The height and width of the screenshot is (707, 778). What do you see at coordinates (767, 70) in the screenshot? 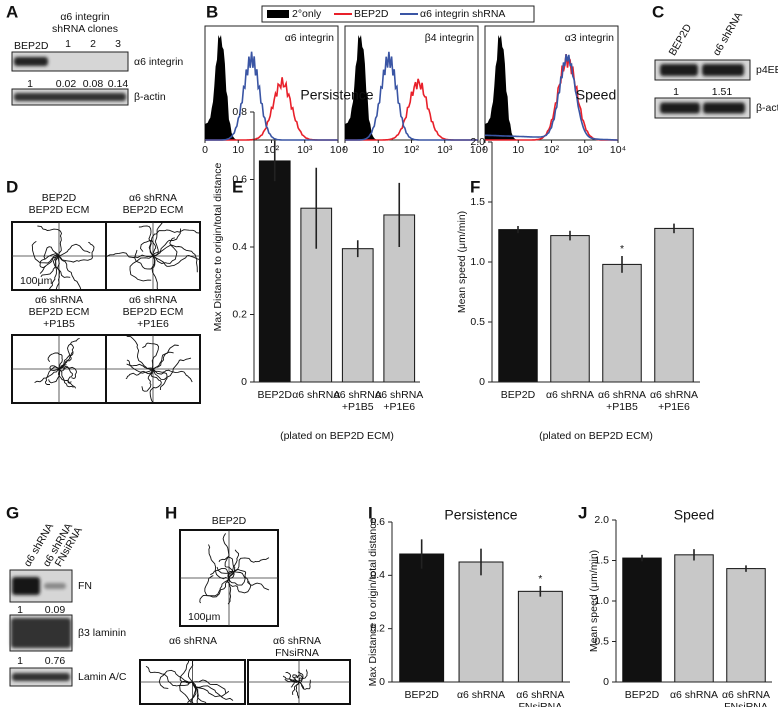
I see `label: p4EBP1` at bounding box center [767, 70].